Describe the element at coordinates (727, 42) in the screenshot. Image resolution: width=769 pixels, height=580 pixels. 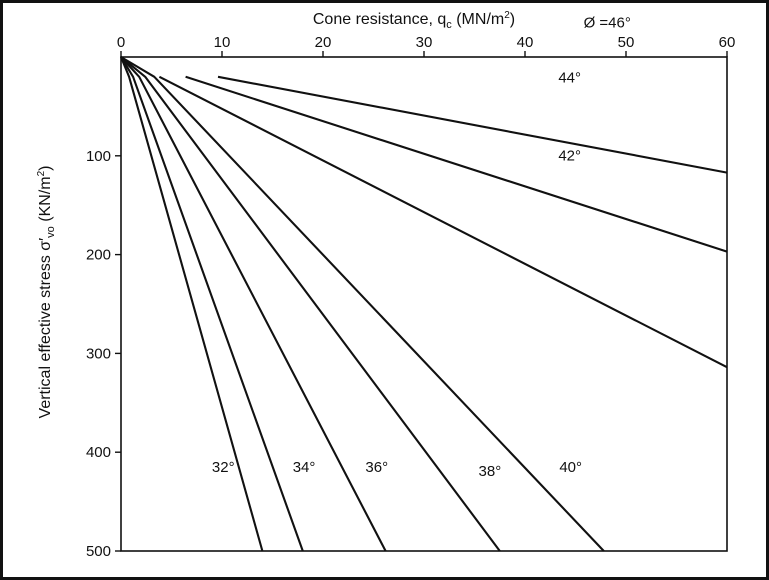
I see `x-tick-label: 60` at that location.